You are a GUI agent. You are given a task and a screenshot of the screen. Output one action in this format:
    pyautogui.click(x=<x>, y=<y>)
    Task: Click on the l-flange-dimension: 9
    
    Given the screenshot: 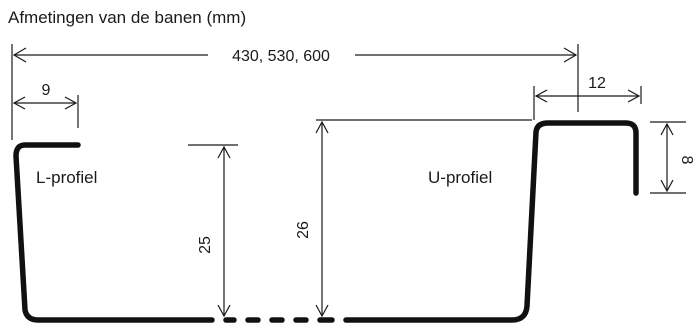 What is the action you would take?
    pyautogui.click(x=45, y=105)
    